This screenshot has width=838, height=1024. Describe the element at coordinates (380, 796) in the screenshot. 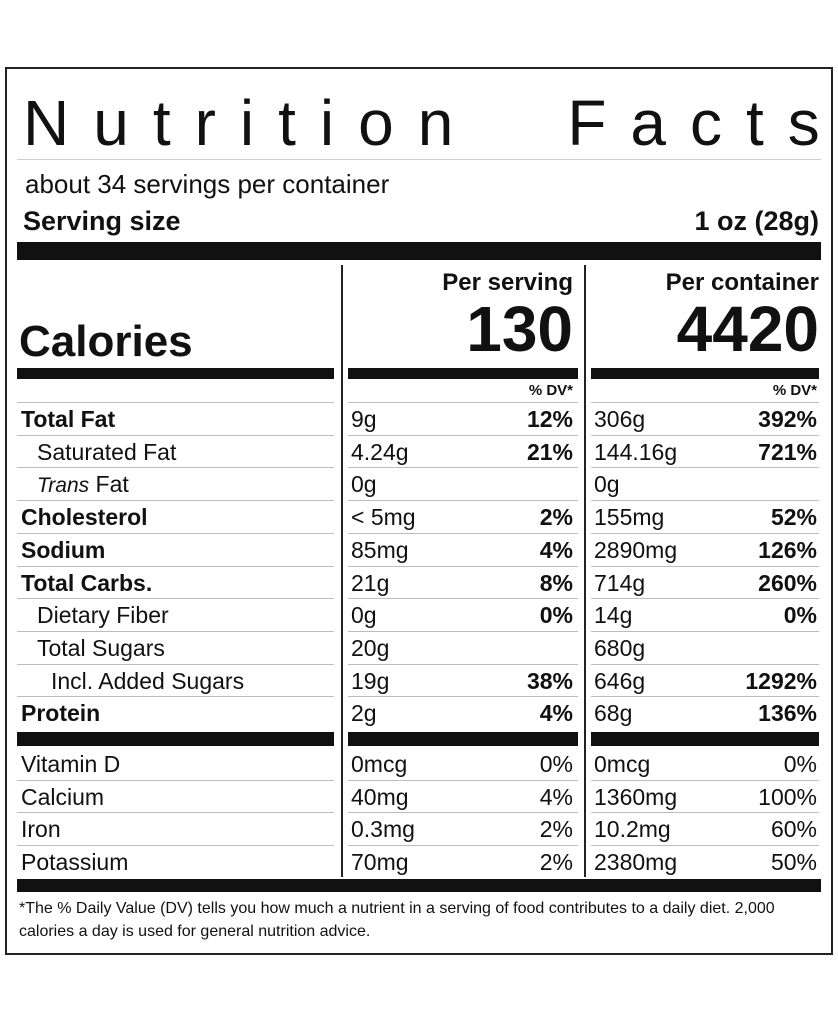

I see `serving-amount: 40mg` at that location.